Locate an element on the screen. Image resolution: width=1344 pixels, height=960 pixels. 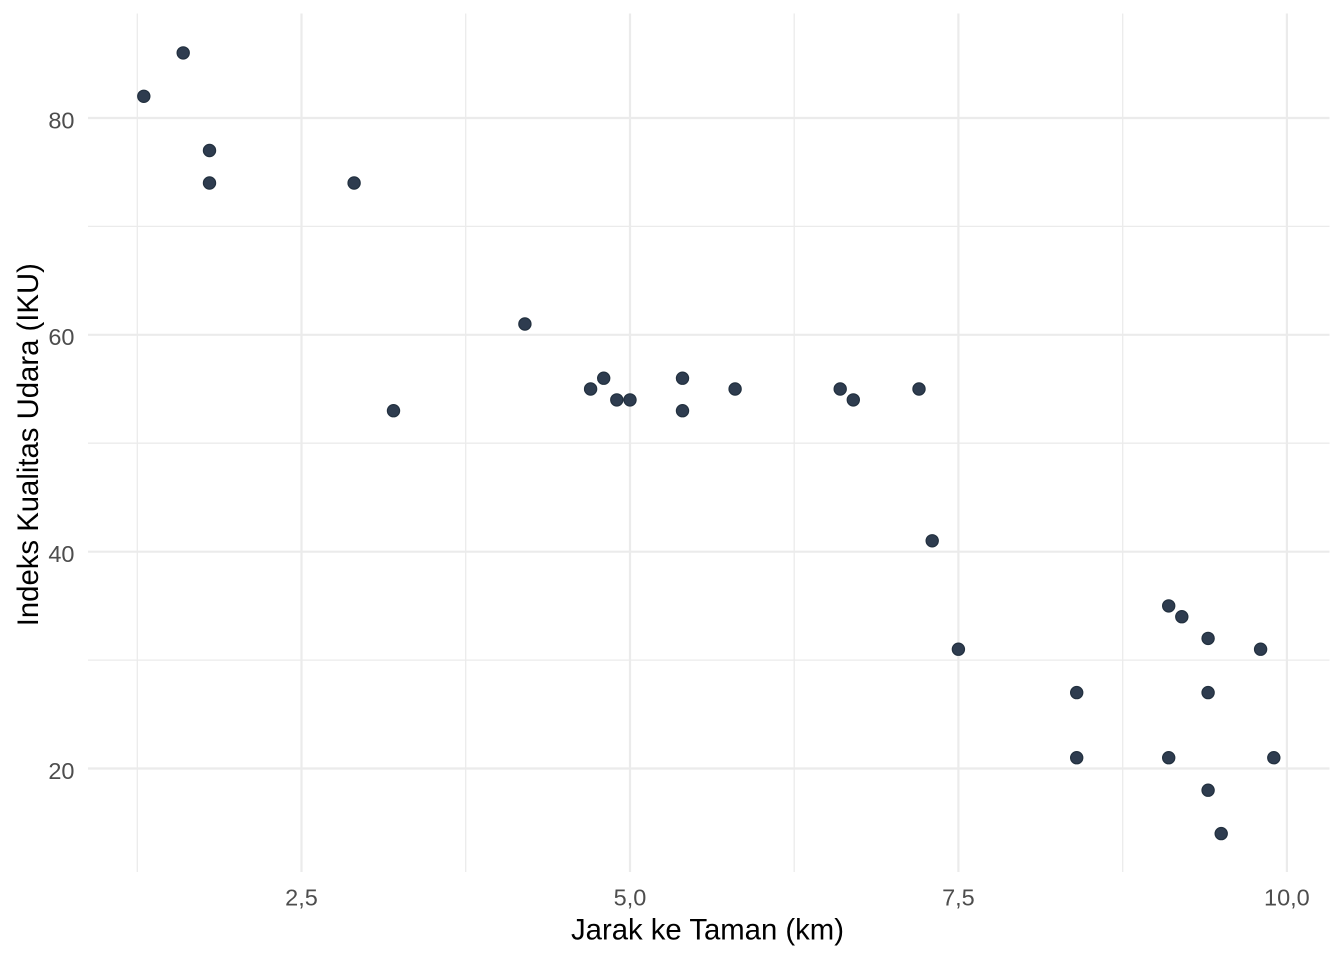
svg-text: 5,0 is located at coordinates (630, 898).